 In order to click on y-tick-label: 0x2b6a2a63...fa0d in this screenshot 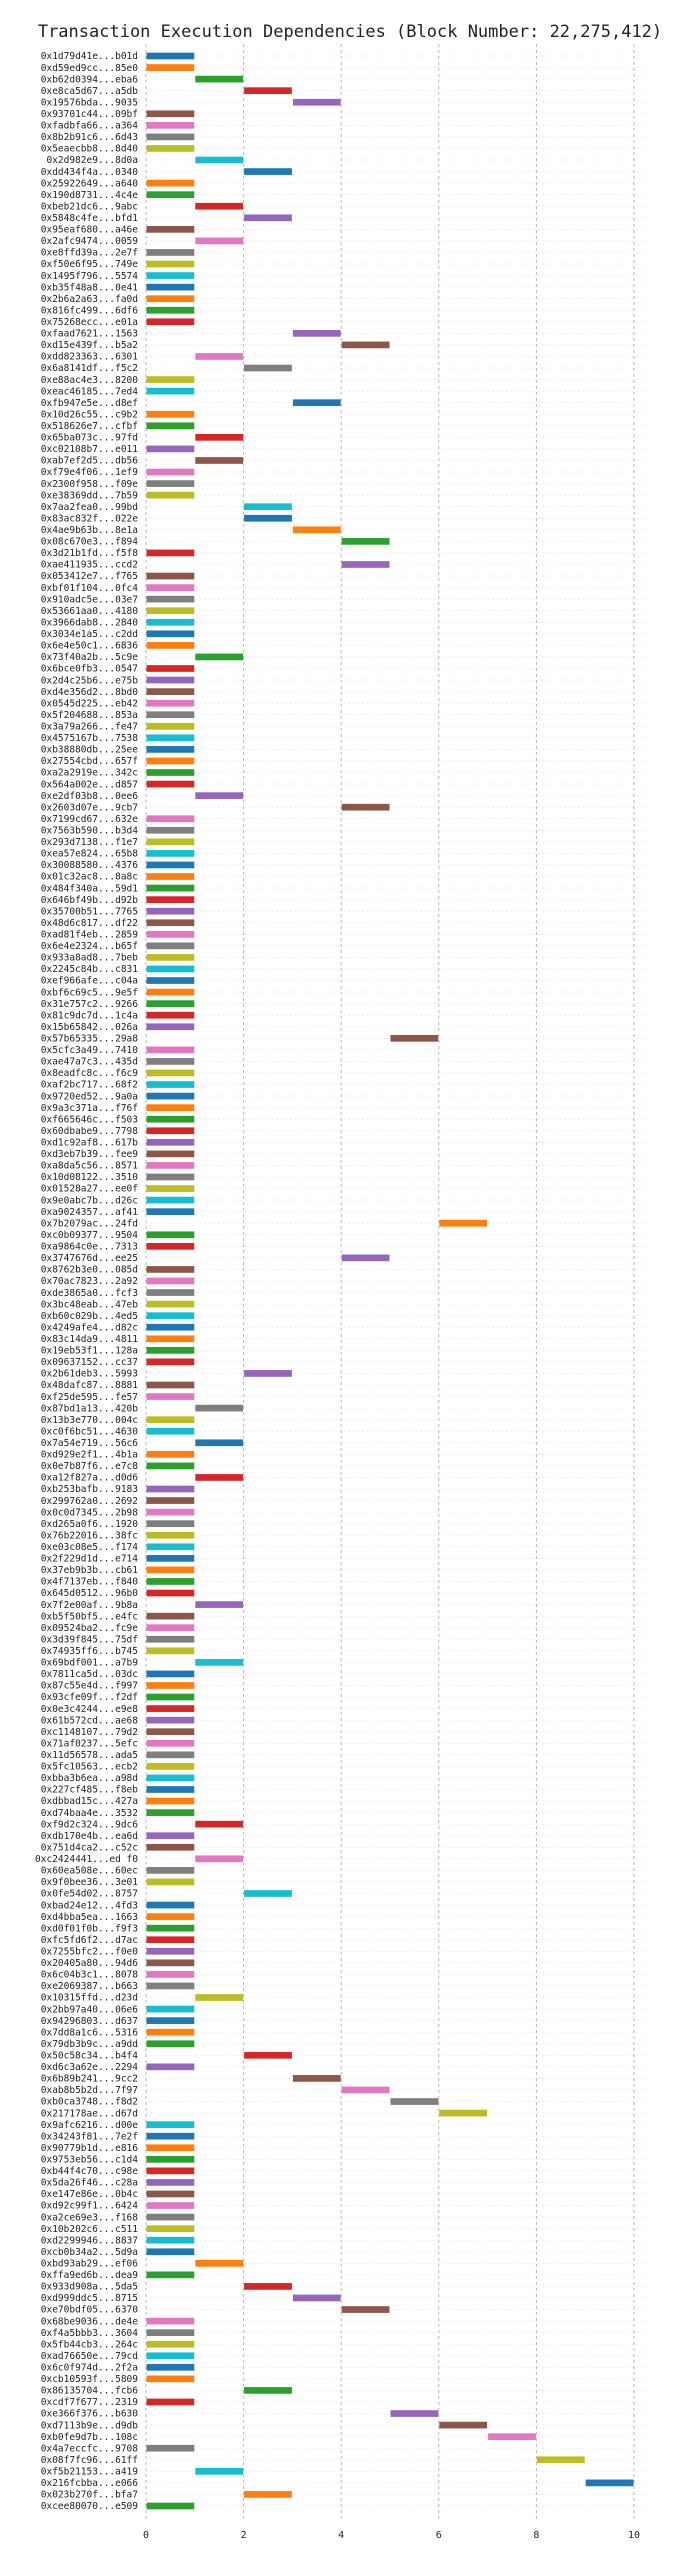, I will do `click(89, 299)`.